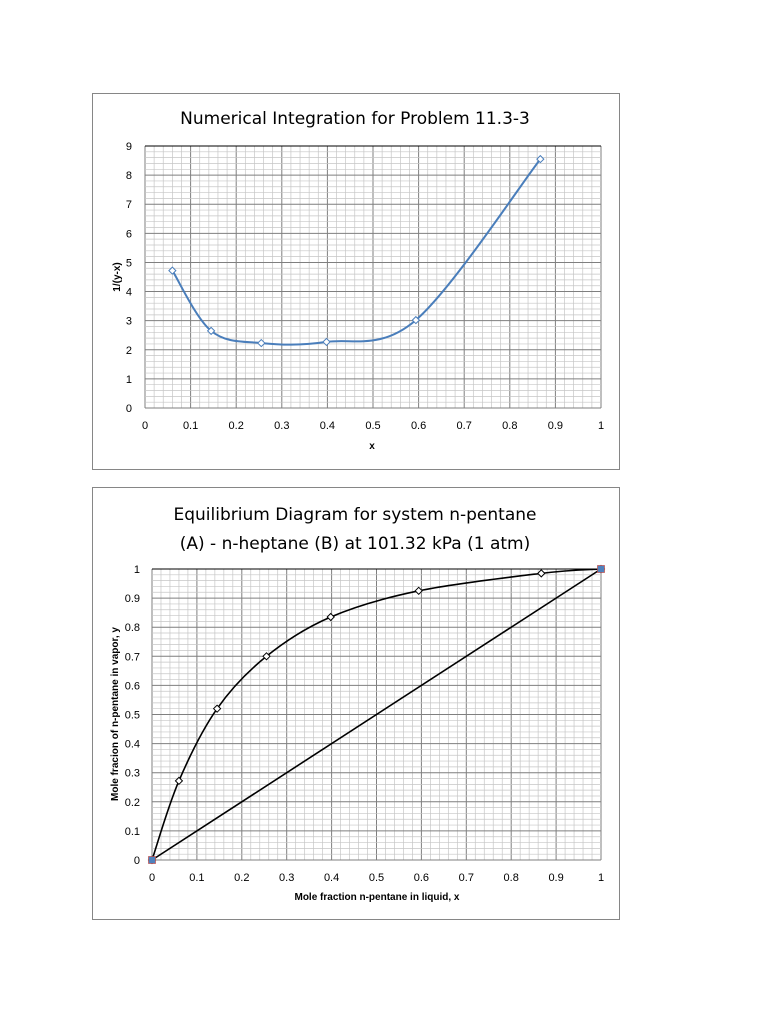 This screenshot has height=1024, width=768. I want to click on y-axis-label: Mole fracion of n-pentane in vapor, y, so click(115, 714).